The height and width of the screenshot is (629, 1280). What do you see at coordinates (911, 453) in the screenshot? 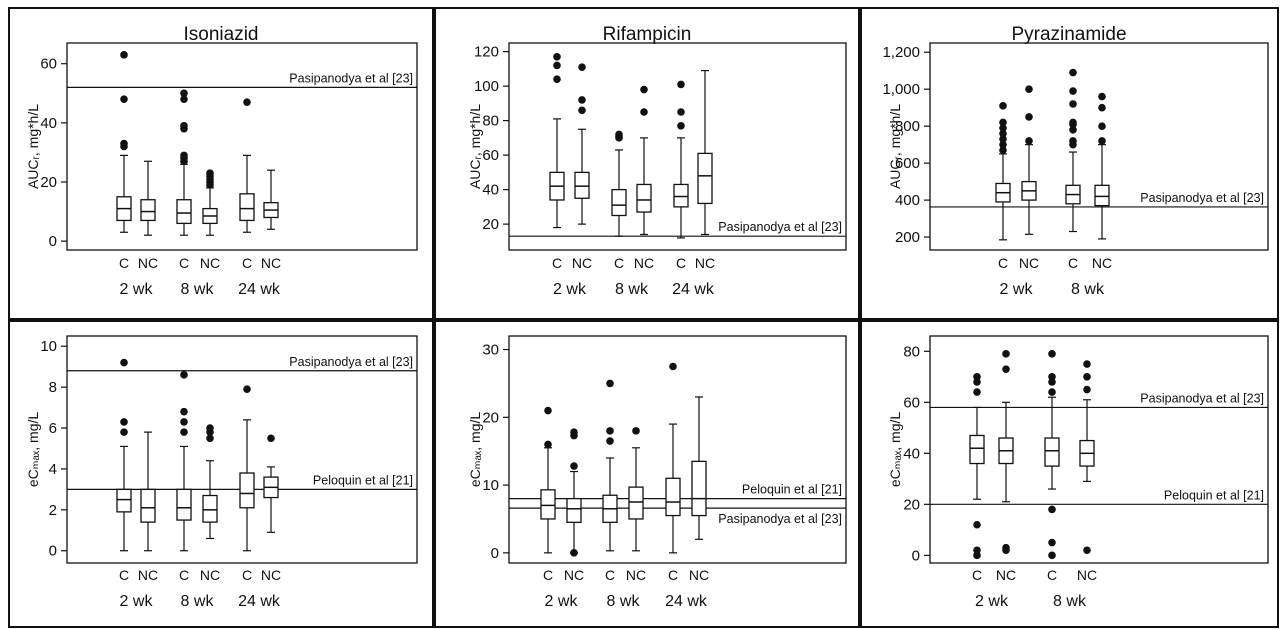
I see `y-tick-label: 40` at bounding box center [911, 453].